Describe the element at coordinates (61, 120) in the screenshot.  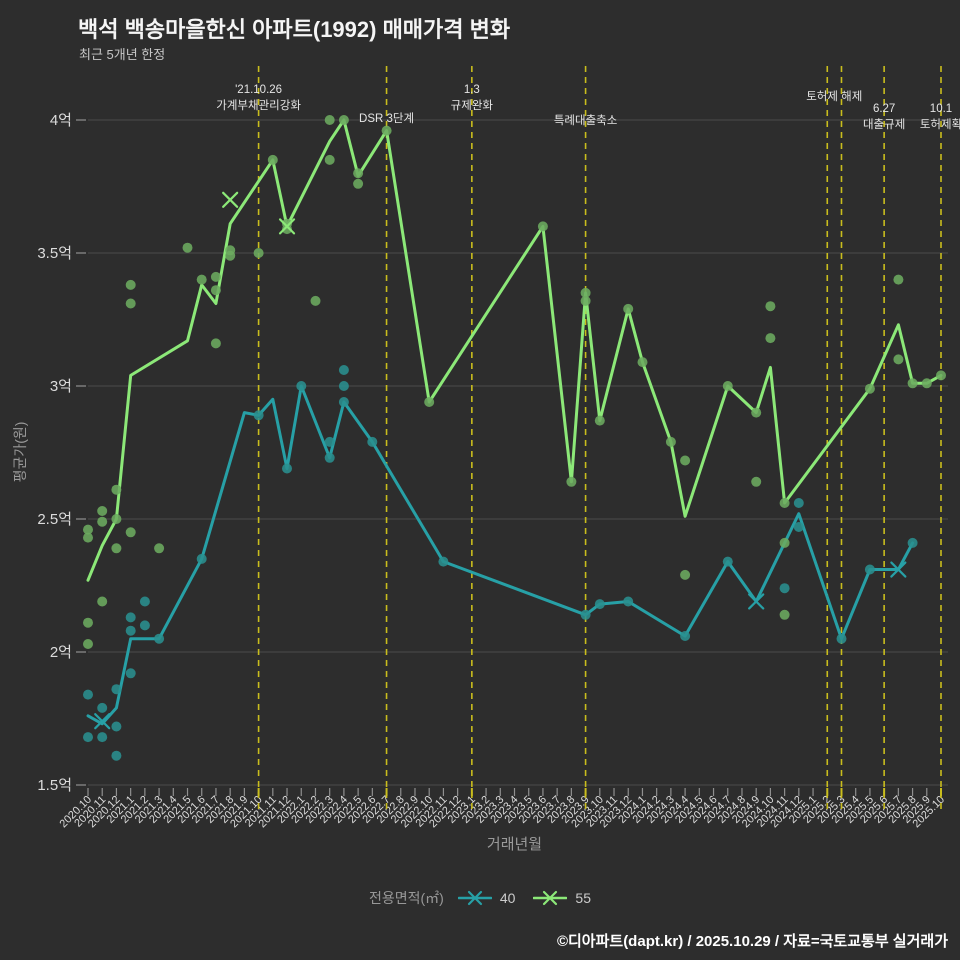
I see `y-tick-label: 4억` at that location.